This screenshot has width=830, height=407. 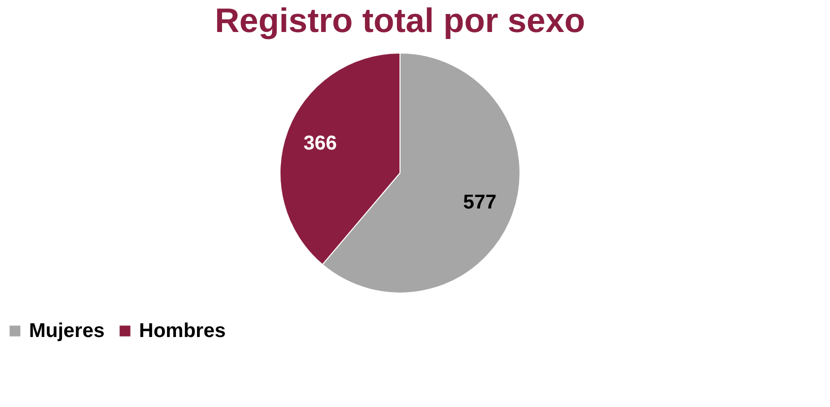 I want to click on data-label: 366, so click(x=320, y=143).